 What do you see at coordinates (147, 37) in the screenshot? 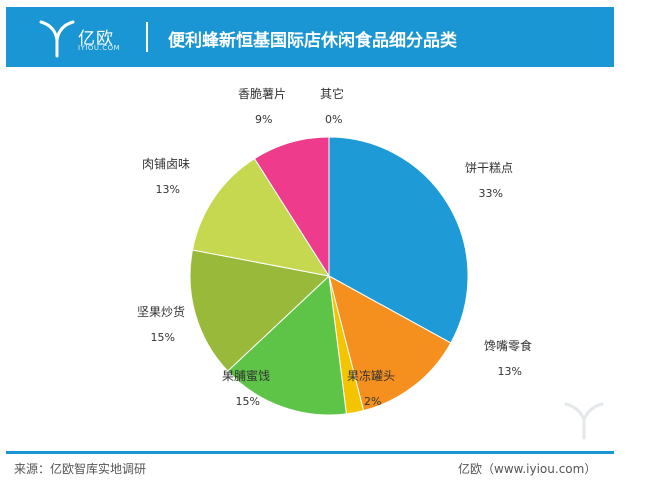
I see `header-divider` at bounding box center [147, 37].